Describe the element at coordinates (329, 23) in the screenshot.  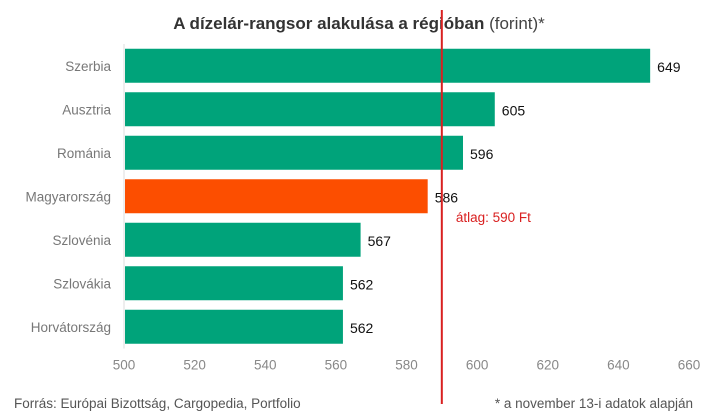
I see `chart-title-main: A dízelár-rangsor alakulása a régióban` at that location.